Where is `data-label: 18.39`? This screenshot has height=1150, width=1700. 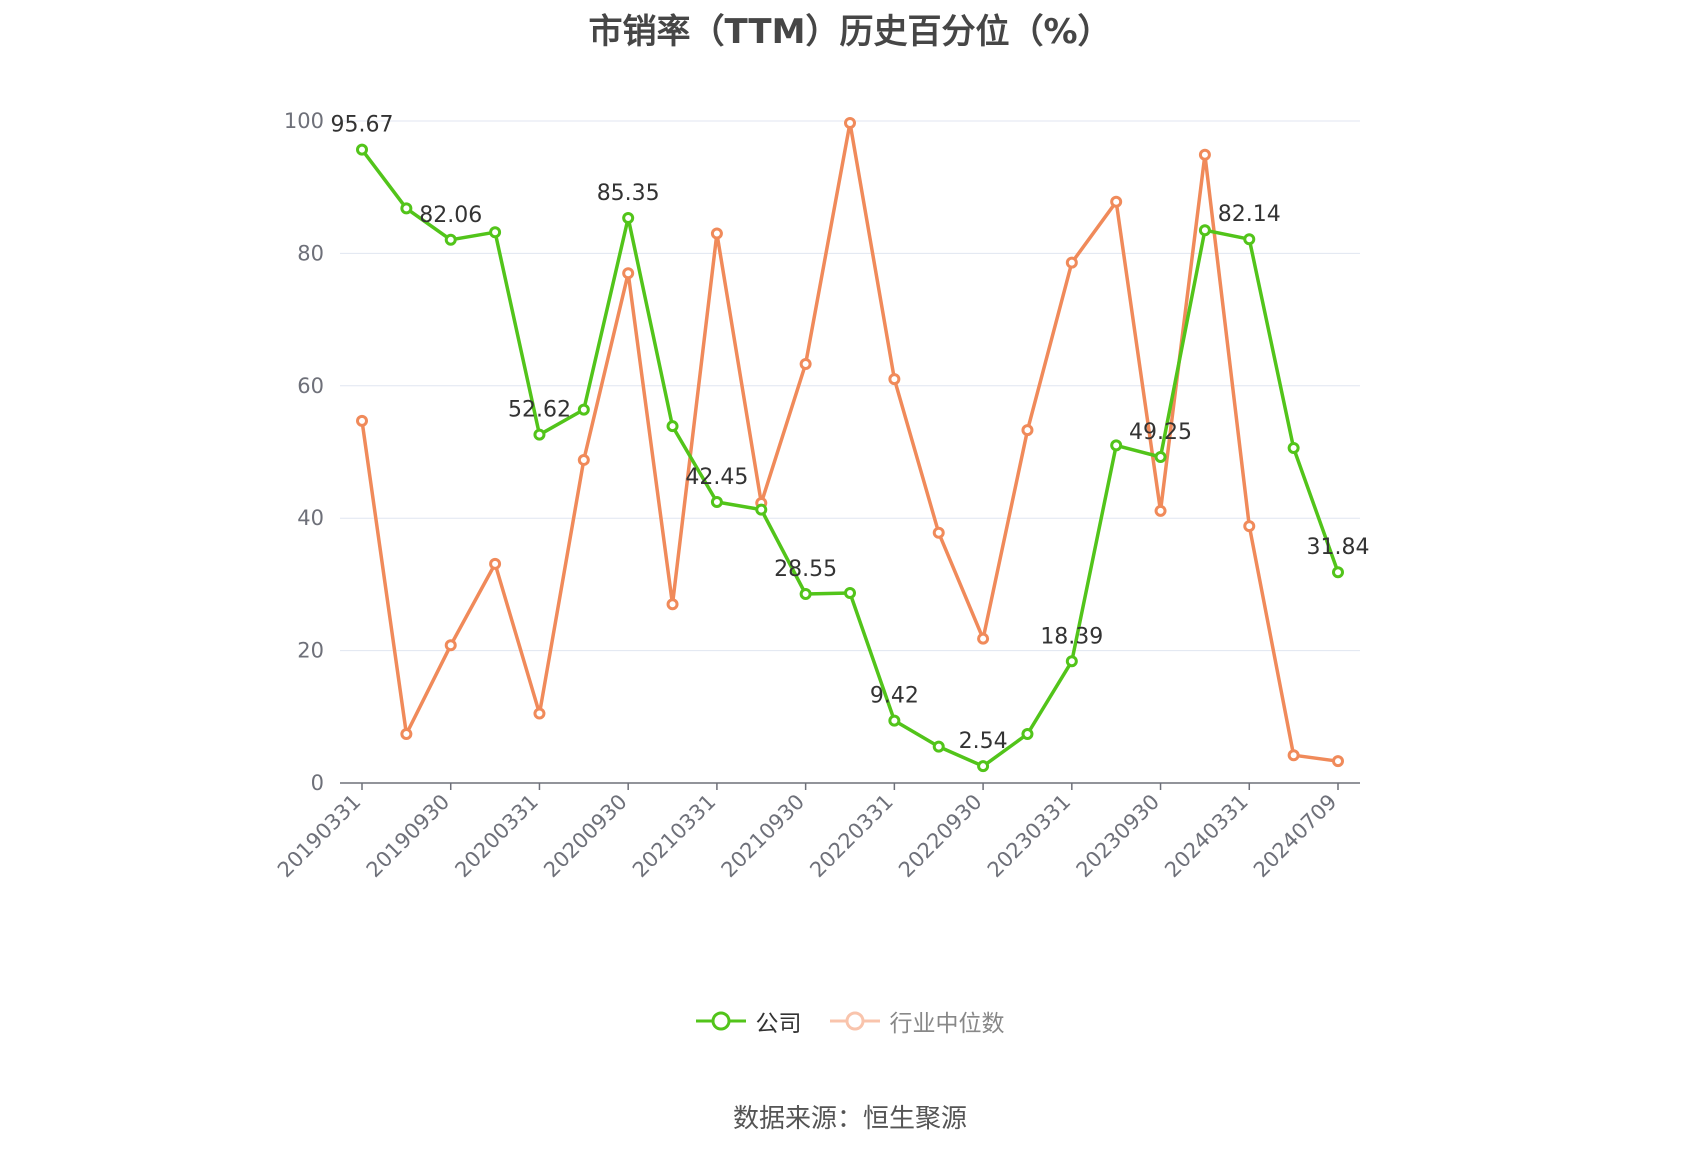 data-label: 18.39 is located at coordinates (1071, 636).